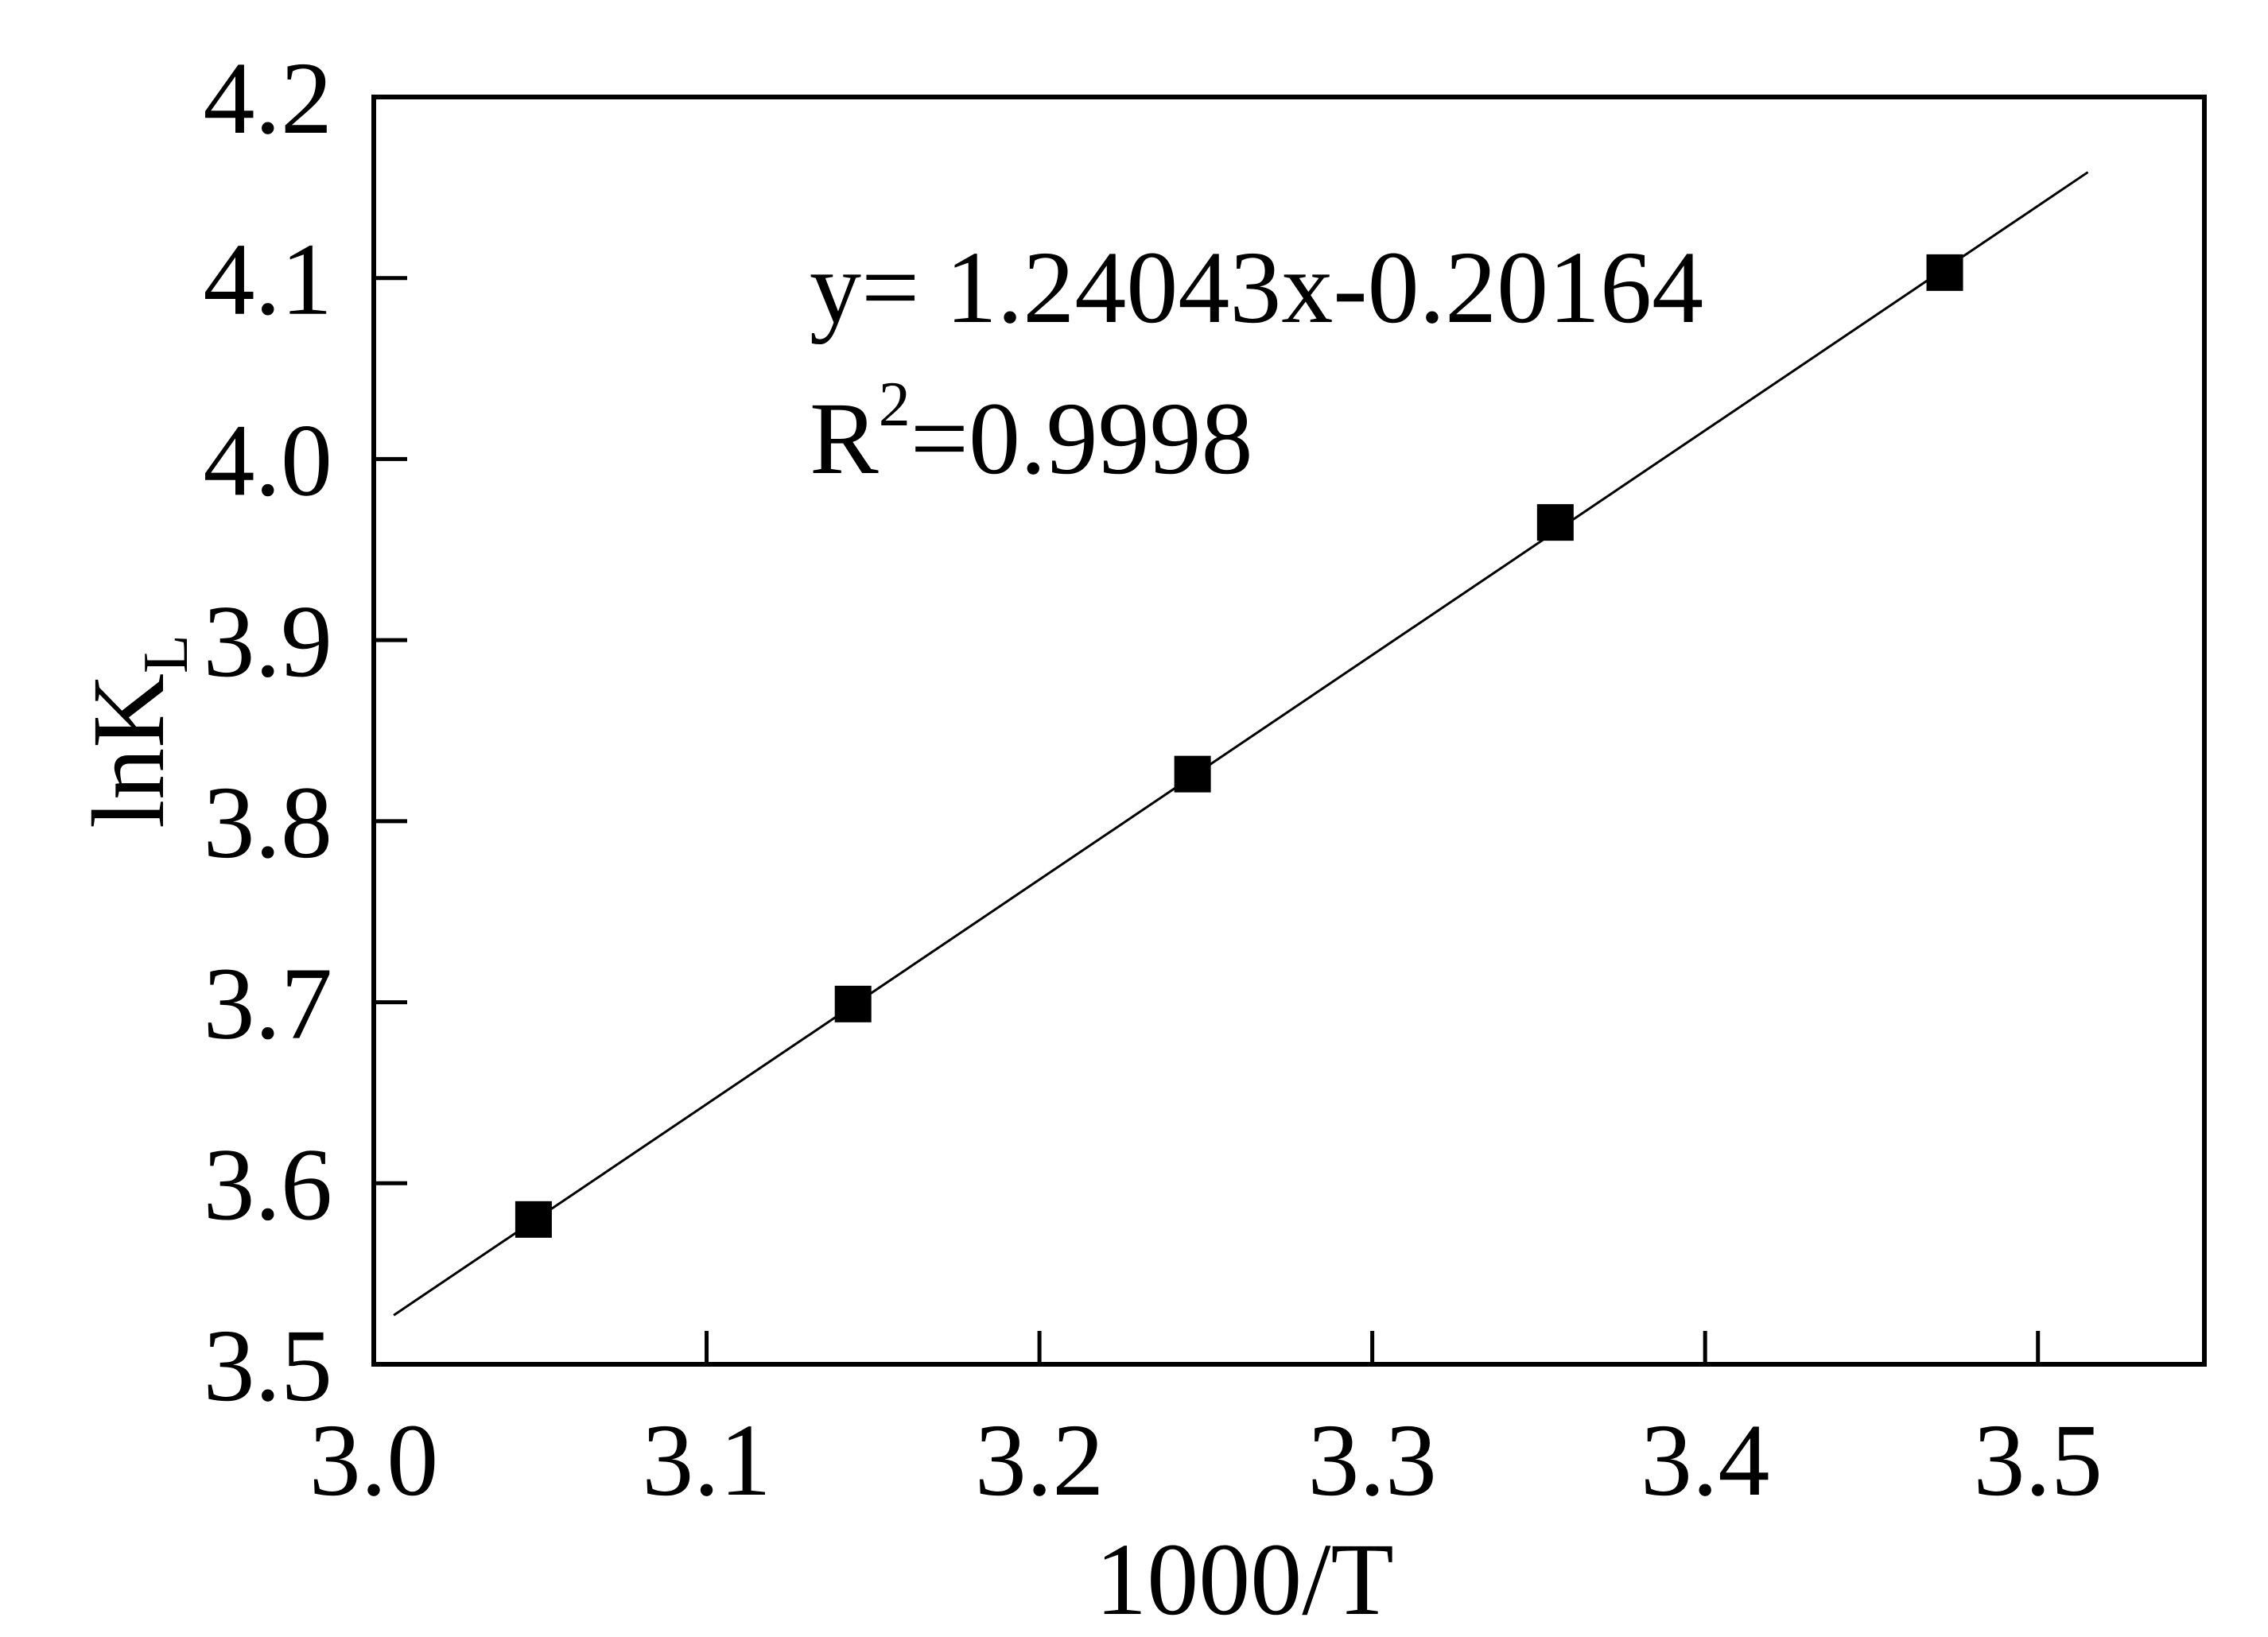 The width and height of the screenshot is (2268, 1637). Describe the element at coordinates (706, 1461) in the screenshot. I see `x-tick-label: 3.1` at that location.